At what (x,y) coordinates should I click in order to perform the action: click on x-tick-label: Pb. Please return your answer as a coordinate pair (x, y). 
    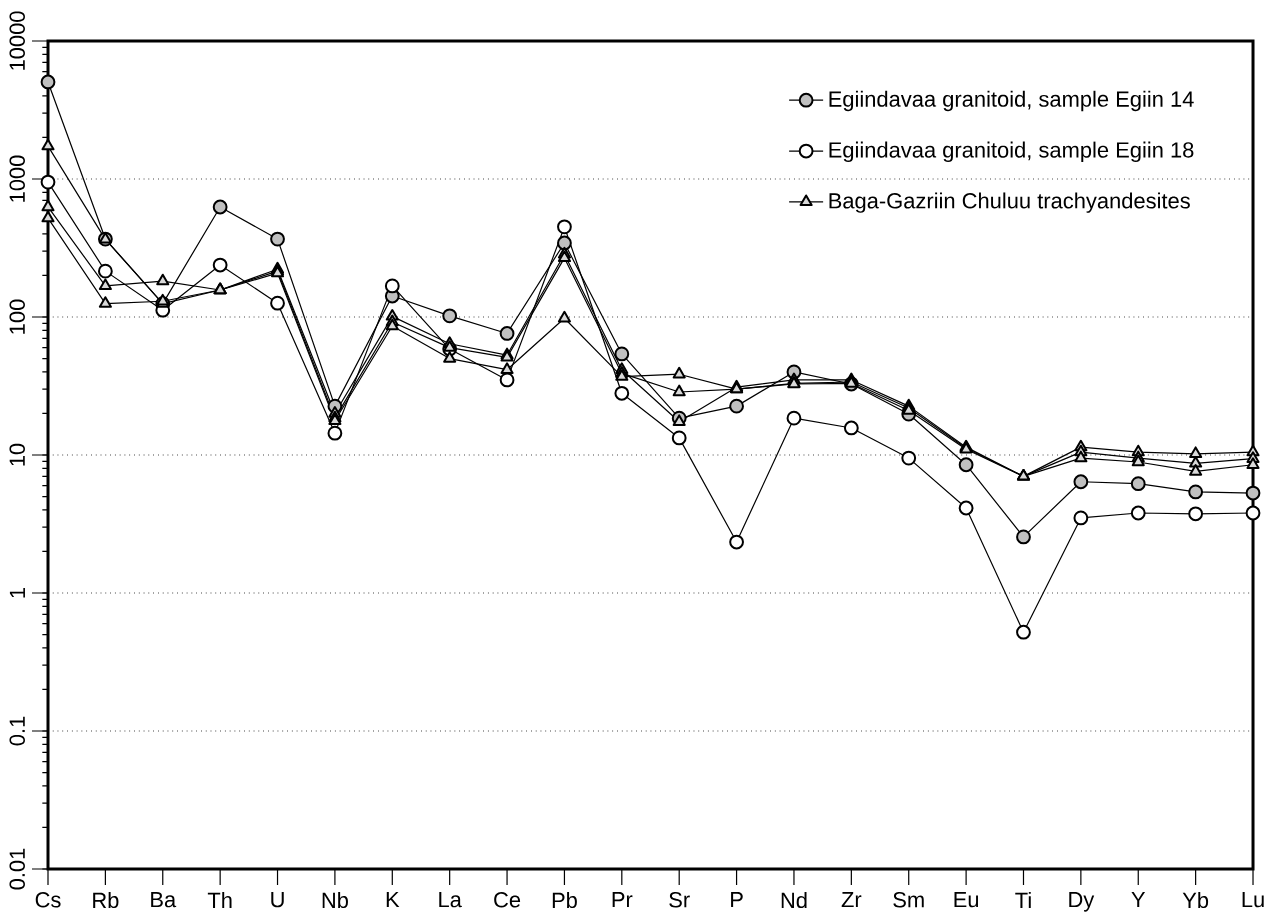
    Looking at the image, I should click on (564, 900).